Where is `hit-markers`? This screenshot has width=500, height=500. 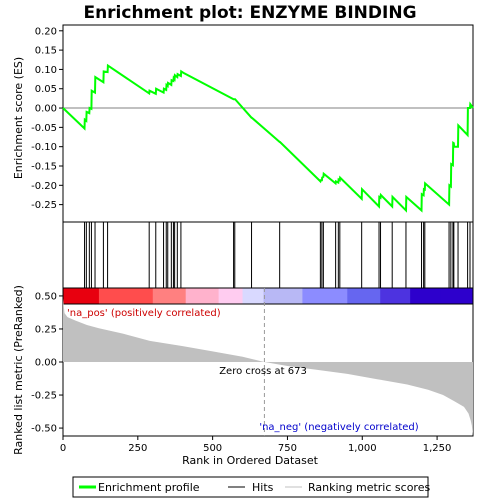 hit-markers is located at coordinates (277, 255).